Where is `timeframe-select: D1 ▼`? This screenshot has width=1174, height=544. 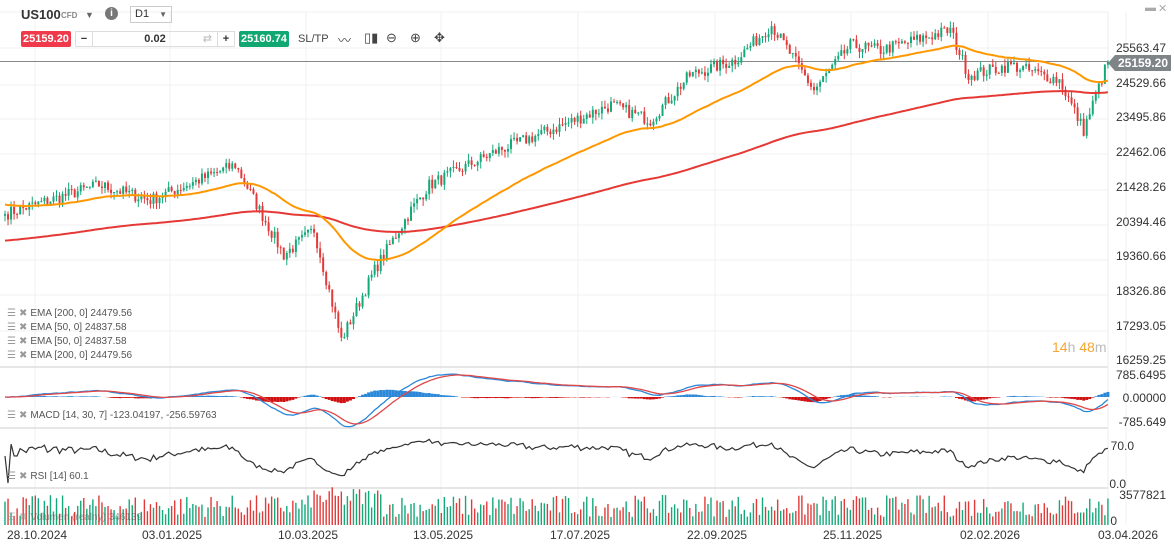 timeframe-select: D1 ▼ is located at coordinates (151, 14).